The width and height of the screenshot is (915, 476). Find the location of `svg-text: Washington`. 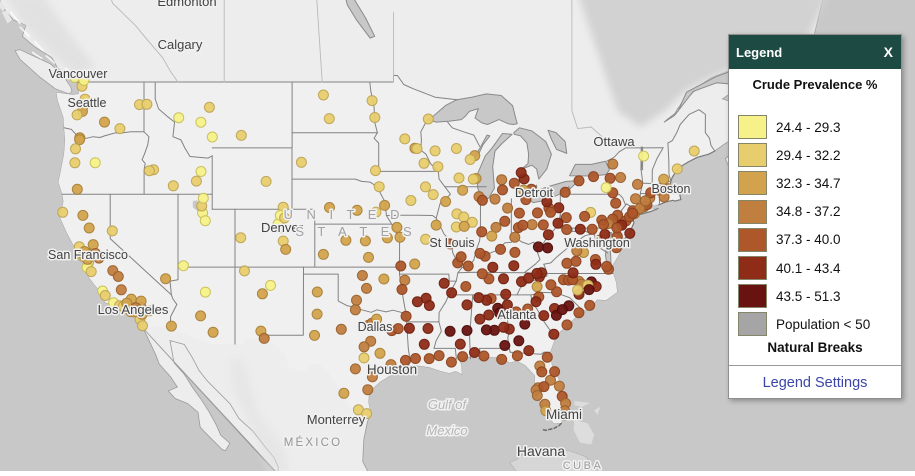

svg-text: Washington is located at coordinates (597, 243).